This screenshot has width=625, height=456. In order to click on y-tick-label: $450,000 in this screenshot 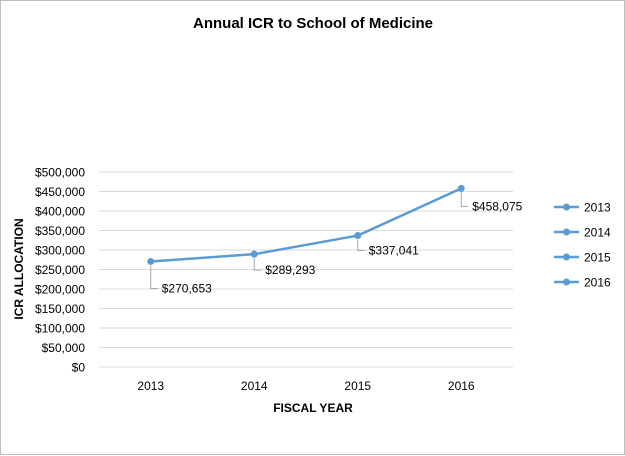, I will do `click(60, 192)`.